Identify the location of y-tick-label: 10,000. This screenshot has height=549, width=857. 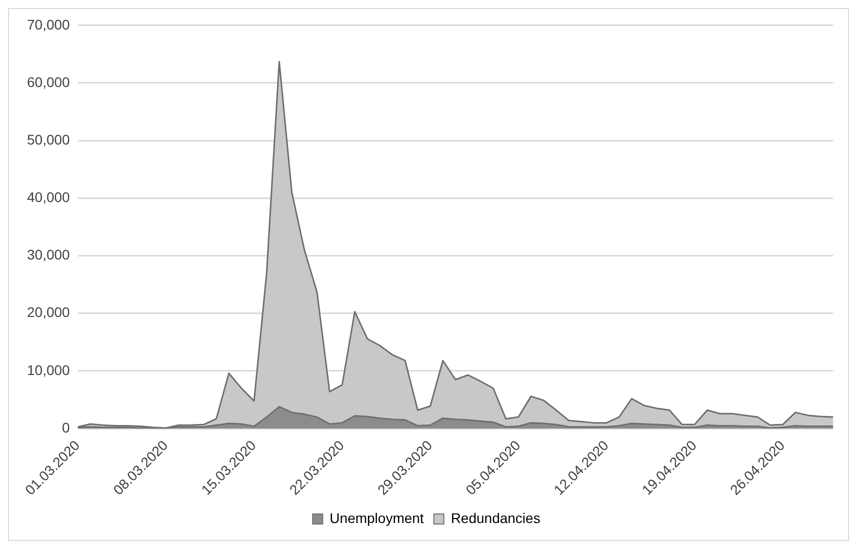
(48, 370).